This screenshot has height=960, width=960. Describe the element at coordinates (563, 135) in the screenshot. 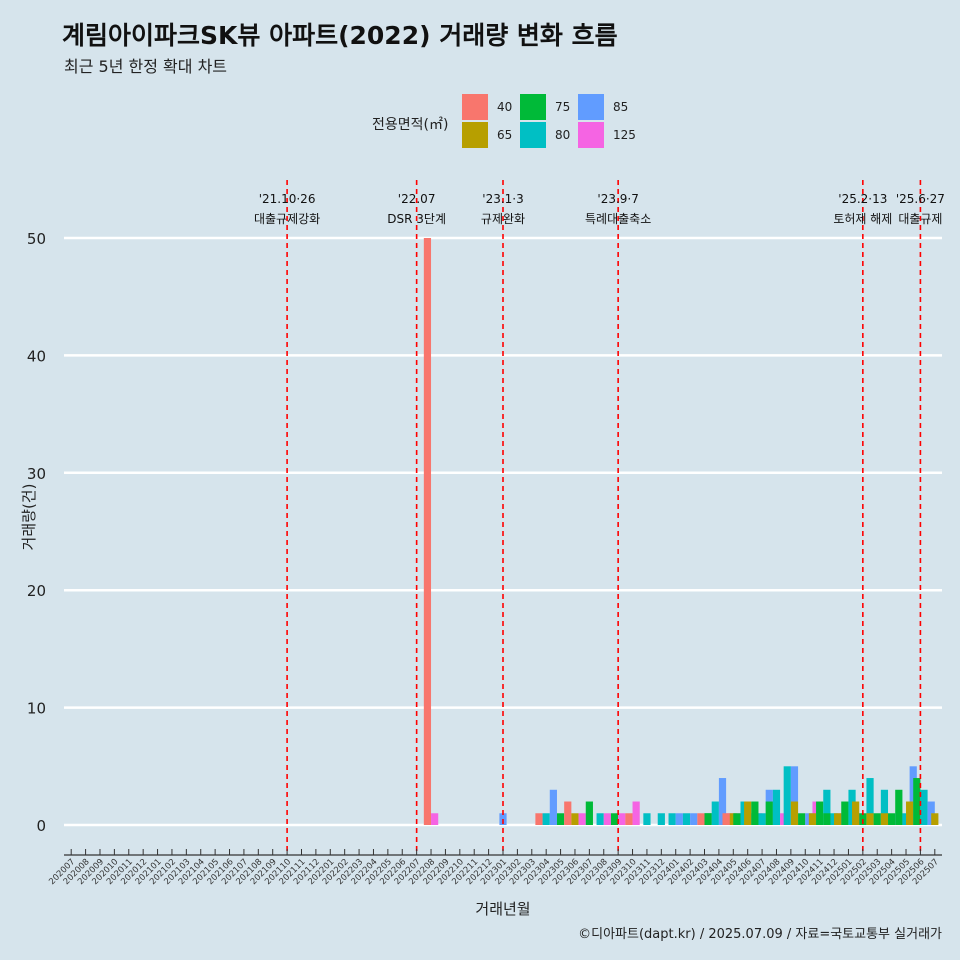

I see `legend-label: 80` at that location.